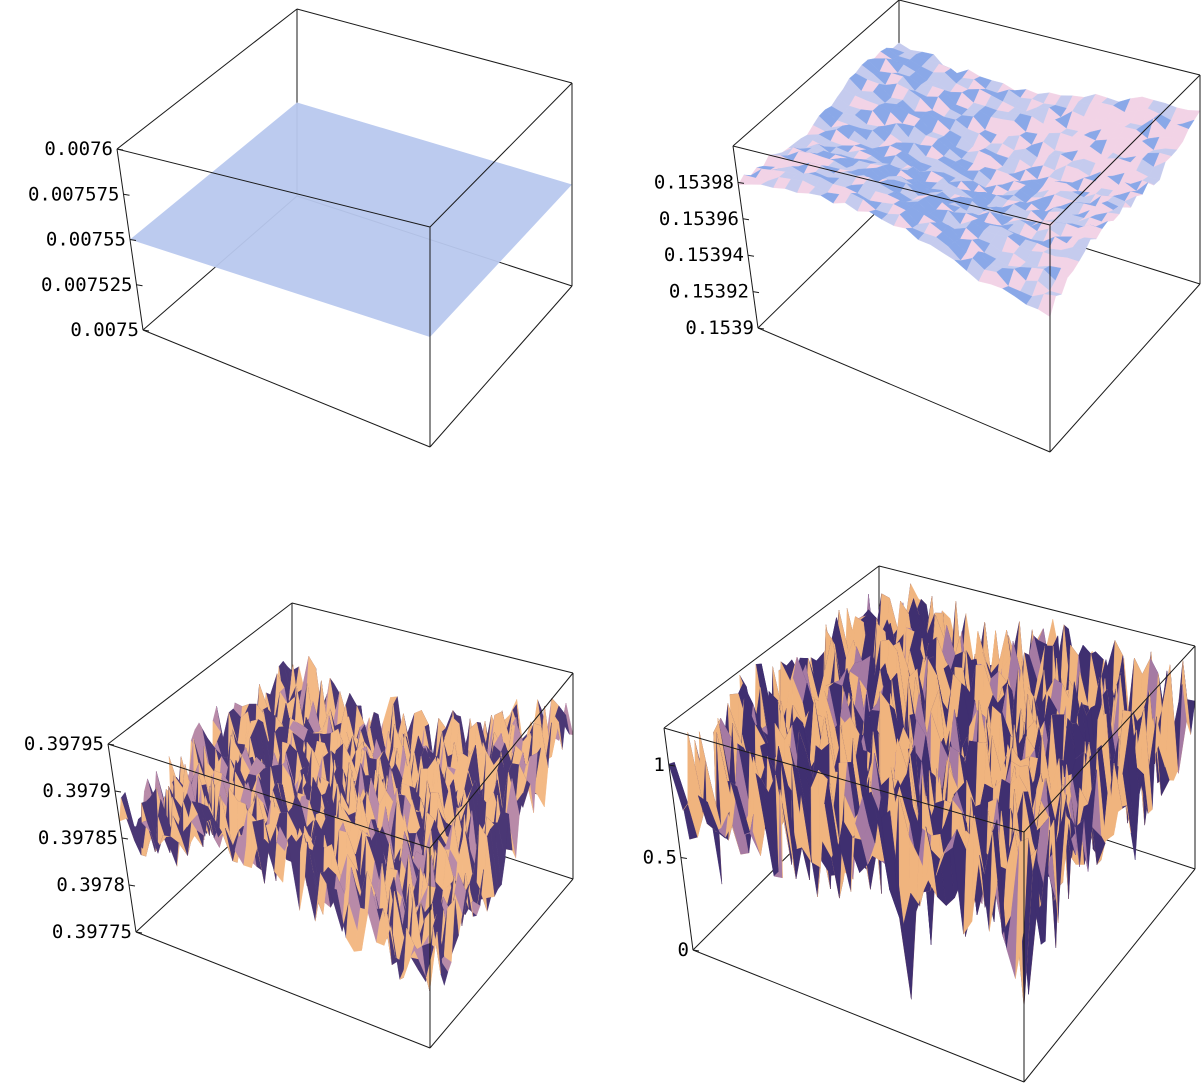 The height and width of the screenshot is (1089, 1202). Describe the element at coordinates (719, 328) in the screenshot. I see `z-tick-label: 0.1539` at that location.